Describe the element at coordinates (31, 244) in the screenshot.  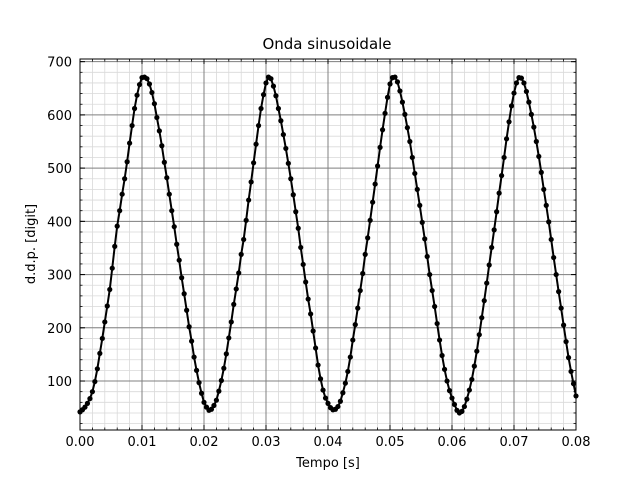
I see `y-axis-label: d.d.p. [digit]` at that location.